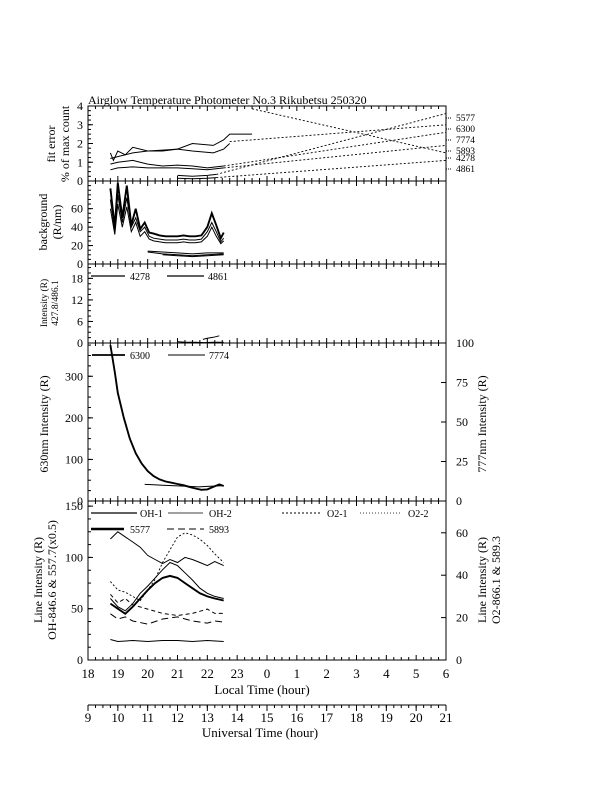 The height and width of the screenshot is (792, 612). I want to click on y-tick-label: 40, so click(77, 227).